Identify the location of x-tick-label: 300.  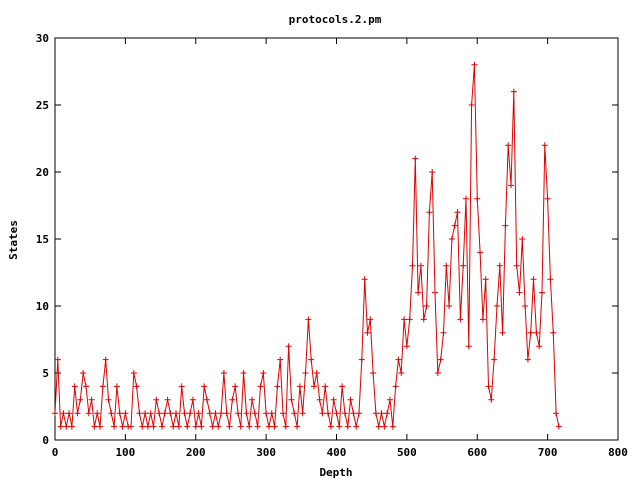
(266, 452).